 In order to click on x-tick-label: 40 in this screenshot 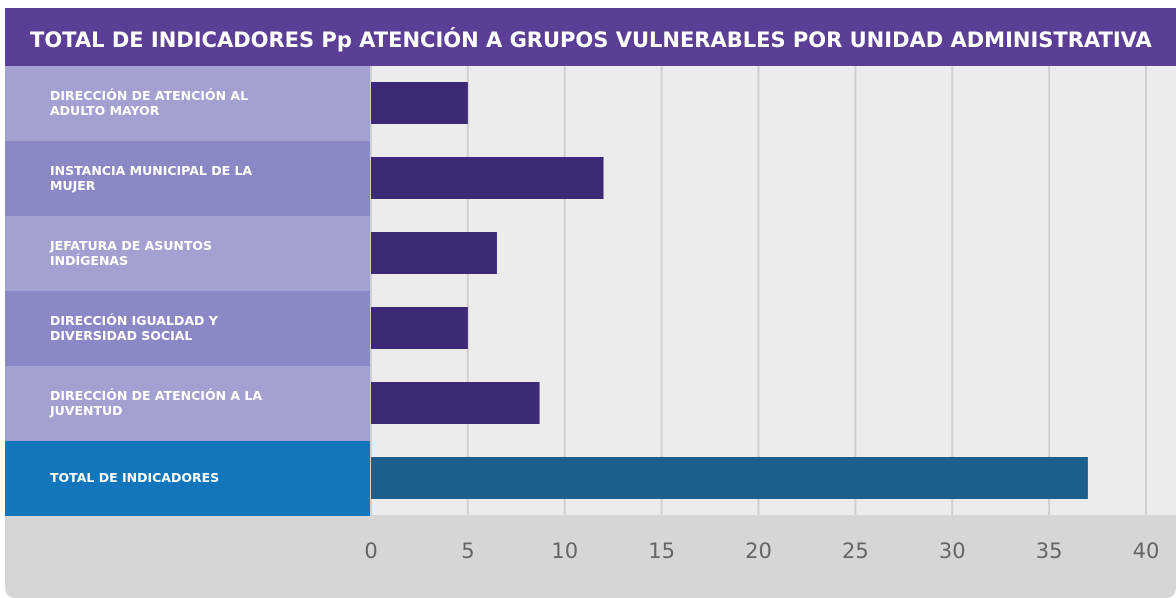, I will do `click(1146, 551)`.